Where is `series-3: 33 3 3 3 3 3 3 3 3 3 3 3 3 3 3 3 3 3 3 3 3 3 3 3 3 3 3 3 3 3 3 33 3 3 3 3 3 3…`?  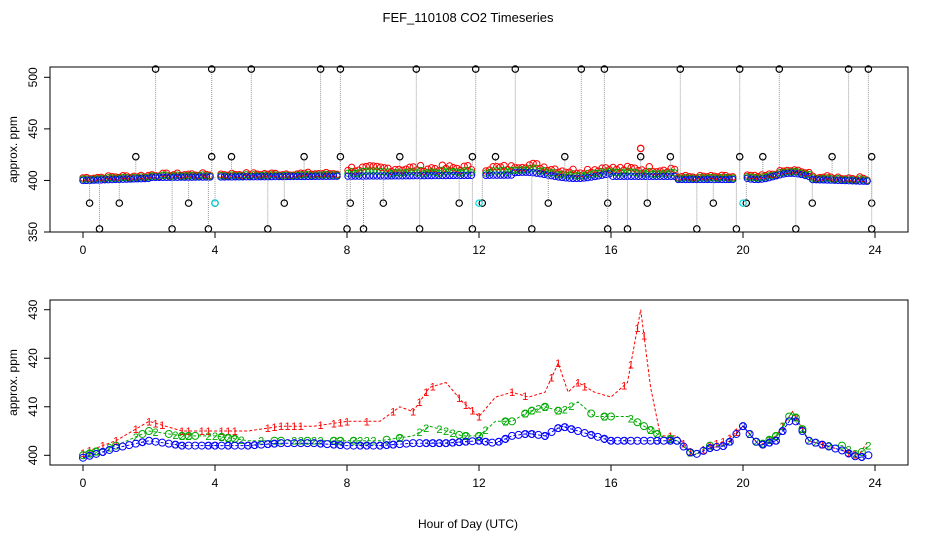
series-3: 33 3 3 3 3 3 3 3 3 3 3 3 3 3 3 3 3 3 3 3 3 3 3 3 3 3 3 3 3 3 3 33 3 3 3 3 3 3… is located at coordinates (476, 439).